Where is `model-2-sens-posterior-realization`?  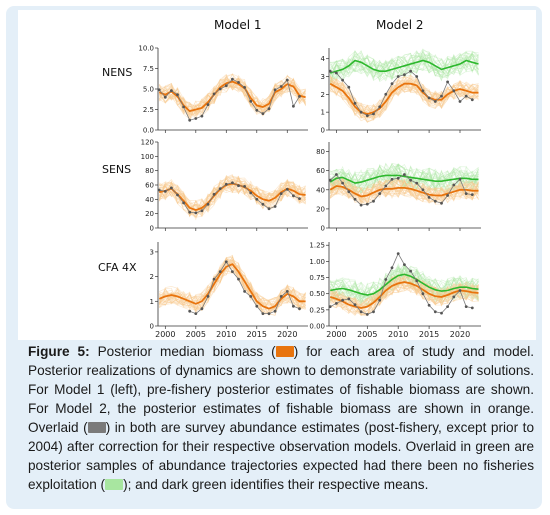
model-2-sens-posterior-realization is located at coordinates (404, 191).